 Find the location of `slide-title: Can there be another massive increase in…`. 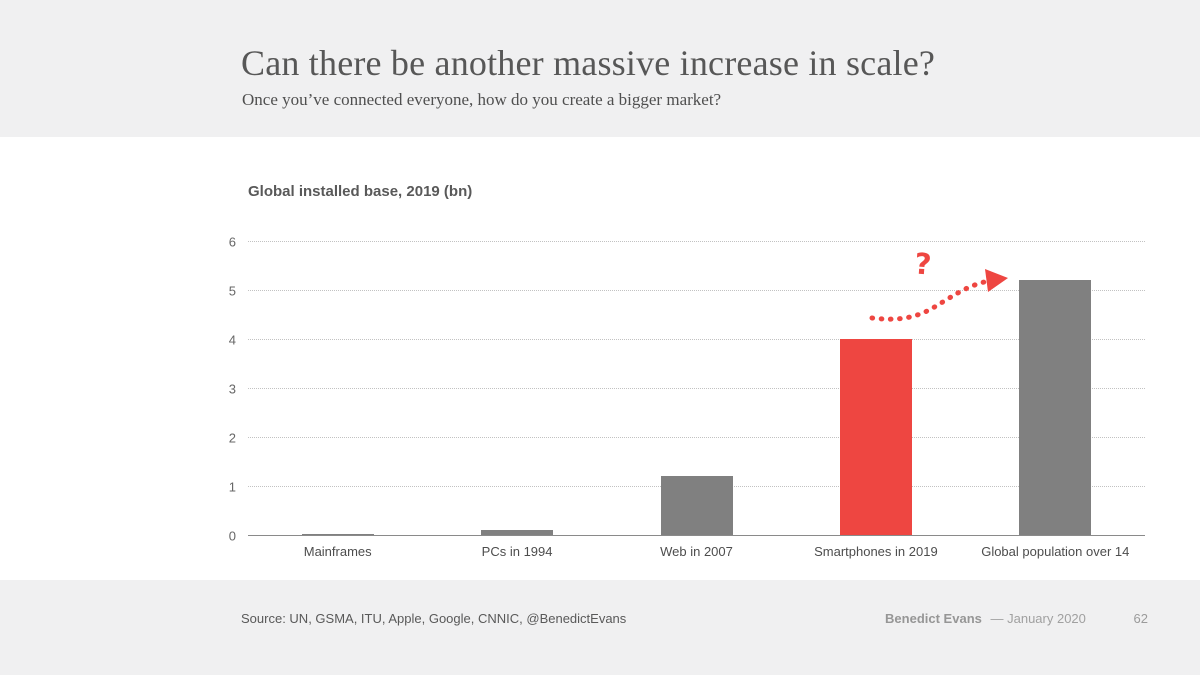

slide-title: Can there be another massive increase in… is located at coordinates (588, 63).